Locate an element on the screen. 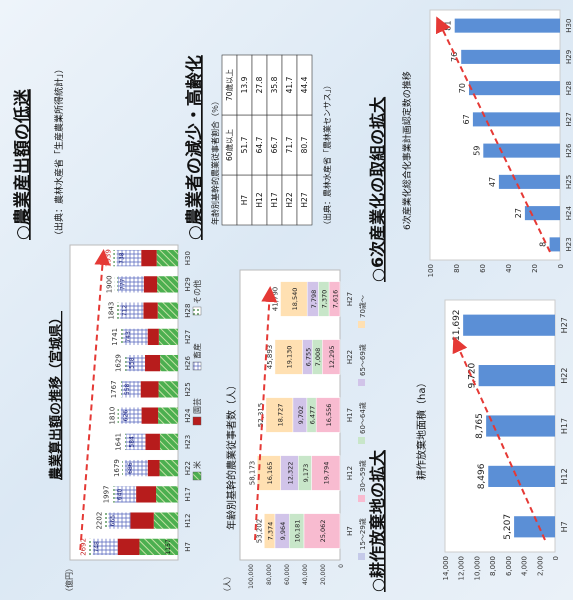  value-label: 8,765 is located at coordinates (480, 426).